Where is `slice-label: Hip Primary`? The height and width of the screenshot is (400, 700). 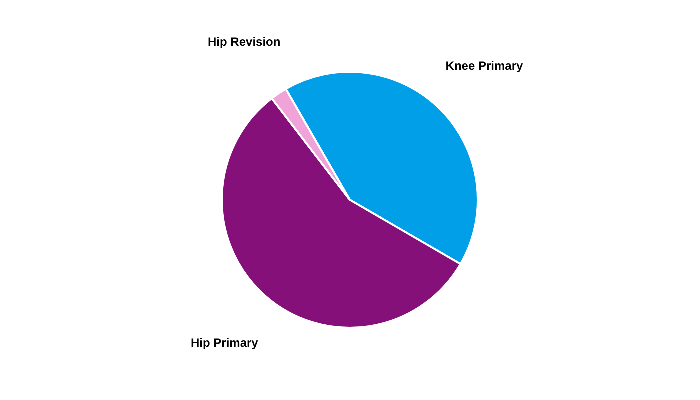 slice-label: Hip Primary is located at coordinates (224, 343).